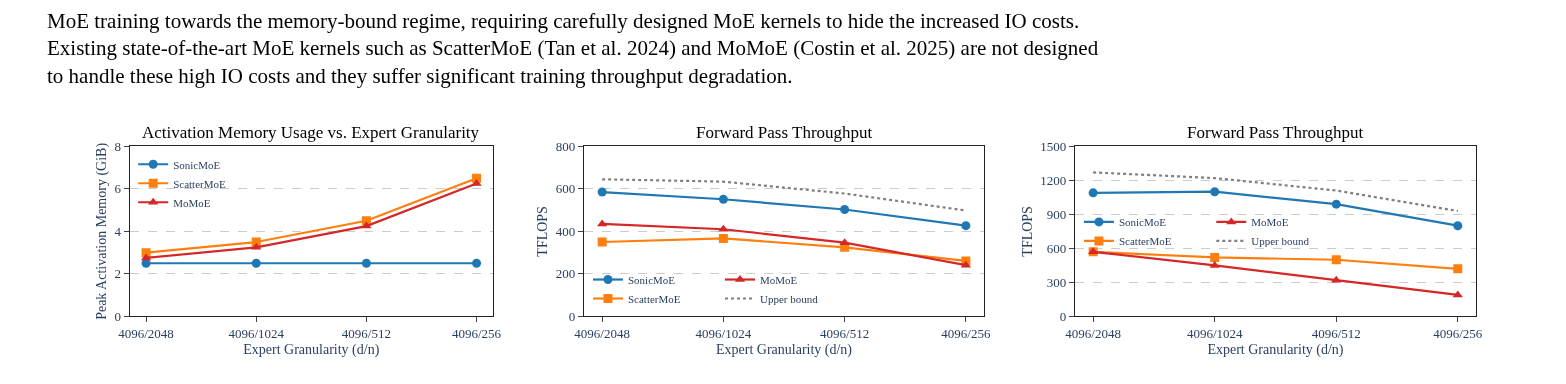 This screenshot has width=1566, height=384. What do you see at coordinates (102, 231) in the screenshot?
I see `y-axis-title: Peak Activation Memory (GiB)` at bounding box center [102, 231].